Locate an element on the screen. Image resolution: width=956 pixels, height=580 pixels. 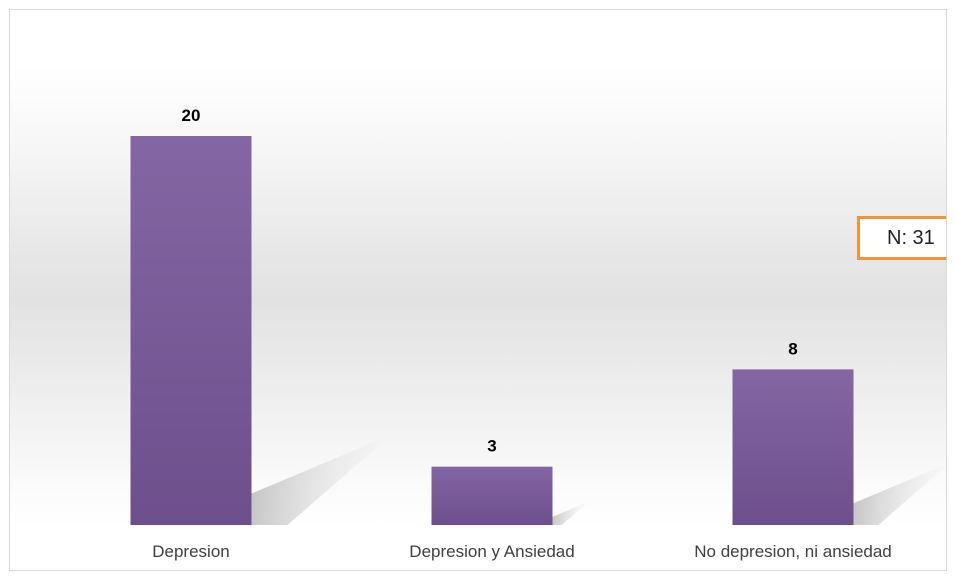
sample-size-annotation: N: 31 is located at coordinates (902, 238).